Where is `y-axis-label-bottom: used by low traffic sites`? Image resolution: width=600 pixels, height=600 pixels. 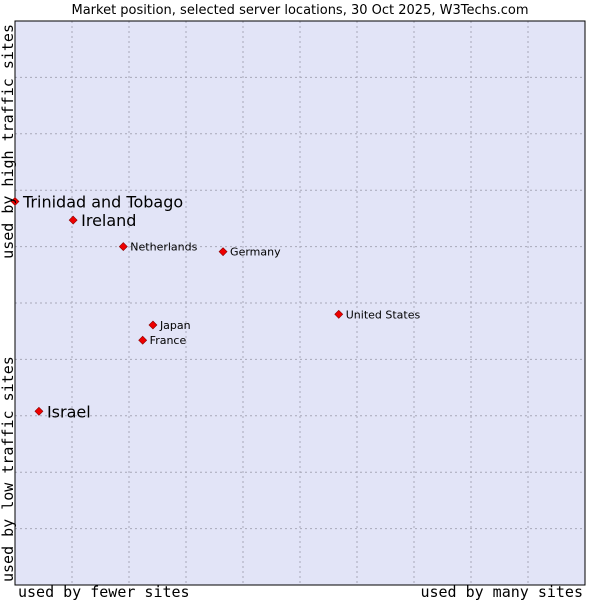
y-axis-label-bottom: used by low traffic sites is located at coordinates (8, 469).